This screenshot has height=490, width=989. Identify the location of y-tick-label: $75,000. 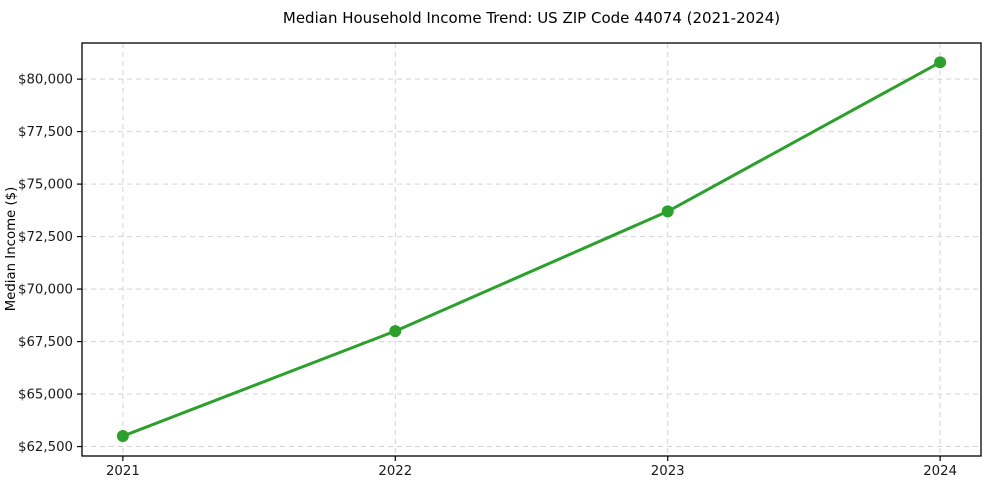
(45, 184).